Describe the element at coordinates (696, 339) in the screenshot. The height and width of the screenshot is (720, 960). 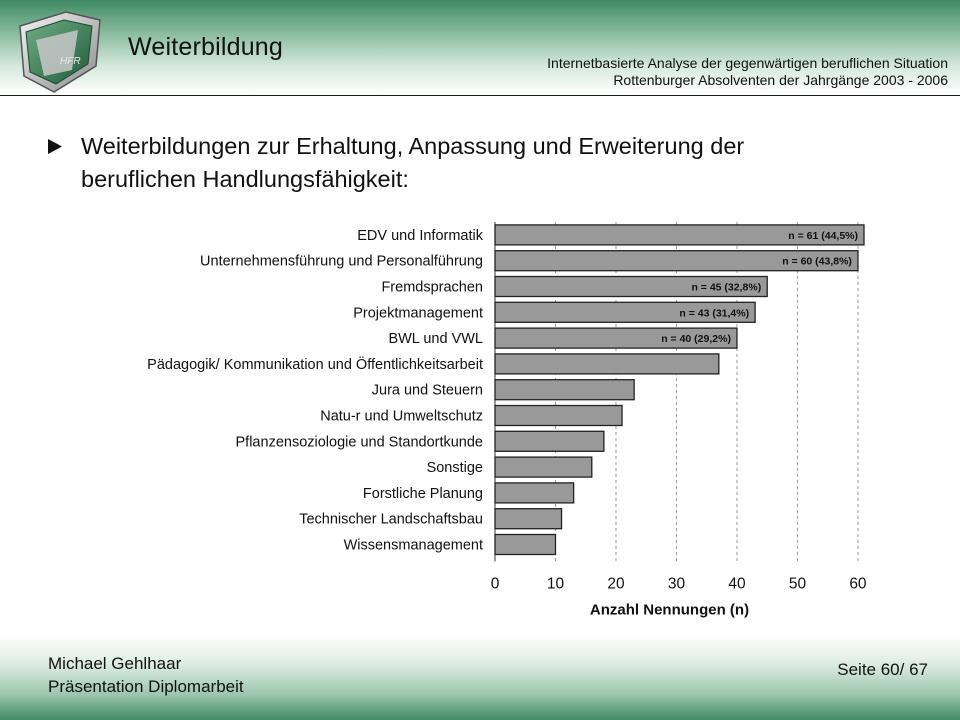
I see `data-label-5: n = 40 (29,2%)` at that location.